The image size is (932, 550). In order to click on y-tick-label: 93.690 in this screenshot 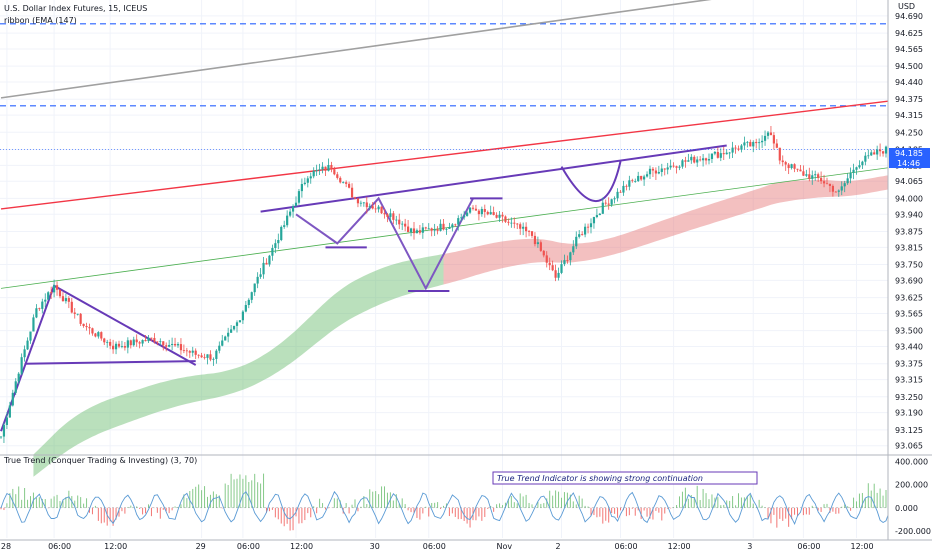, I will do `click(909, 280)`.